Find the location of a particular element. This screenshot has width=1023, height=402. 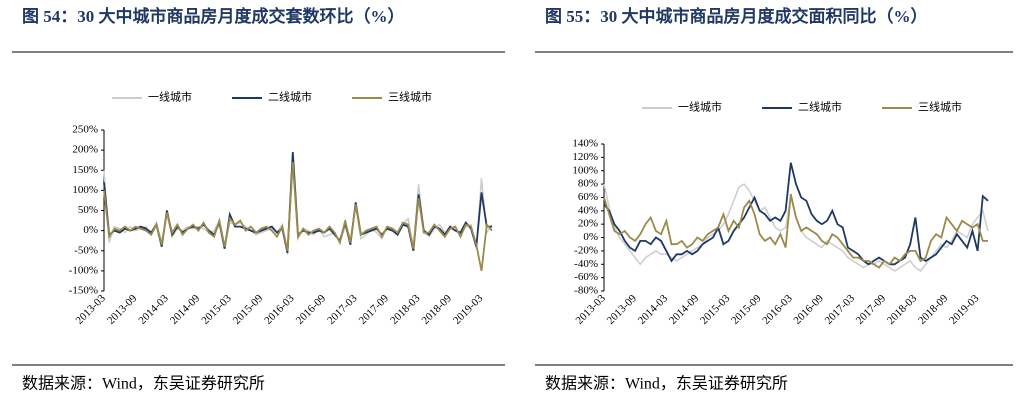

y-tick-label: -80% is located at coordinates (586, 291).